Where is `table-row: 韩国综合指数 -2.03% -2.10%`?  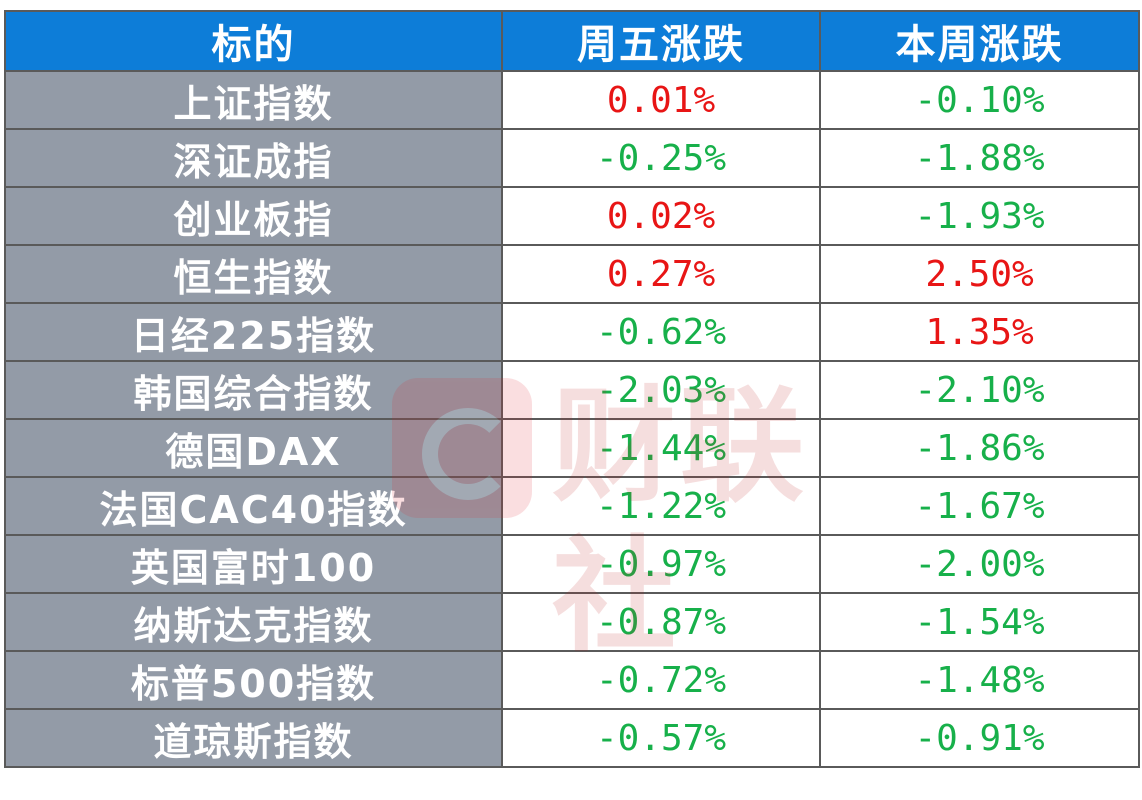 table-row: 韩国综合指数 -2.03% -2.10% is located at coordinates (572, 390).